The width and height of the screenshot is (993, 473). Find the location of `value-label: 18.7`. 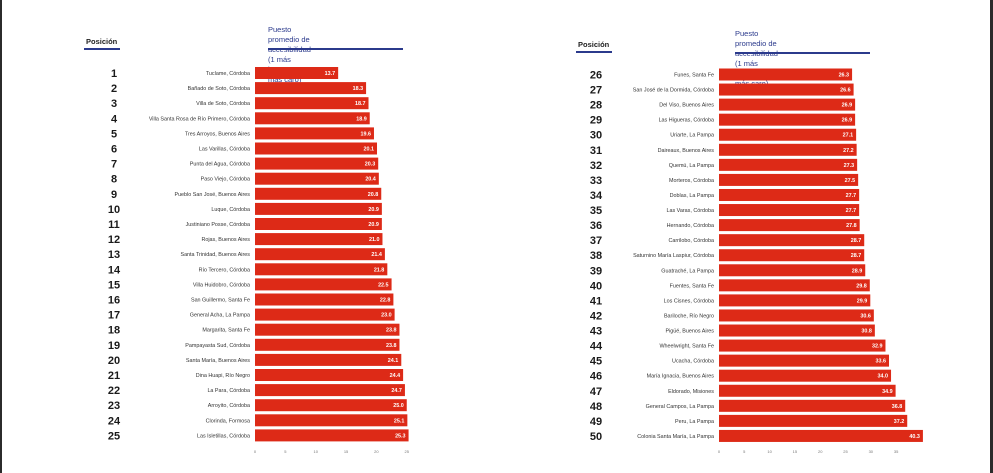

value-label: 18.7 is located at coordinates (360, 104).